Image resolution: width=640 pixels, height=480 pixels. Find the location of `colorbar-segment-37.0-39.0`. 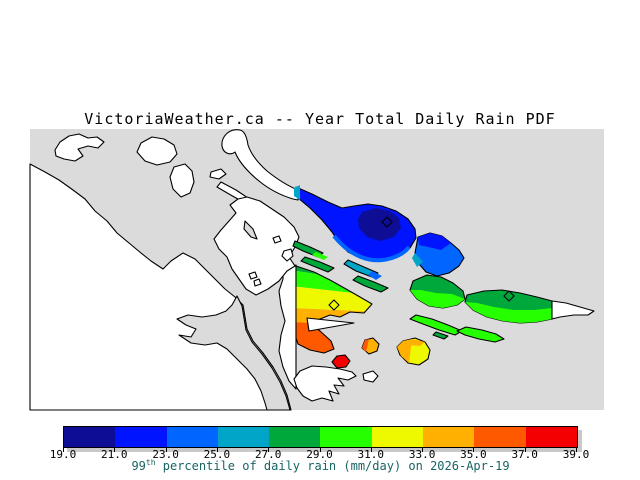

colorbar-segment-37.0-39.0 is located at coordinates (551, 437).